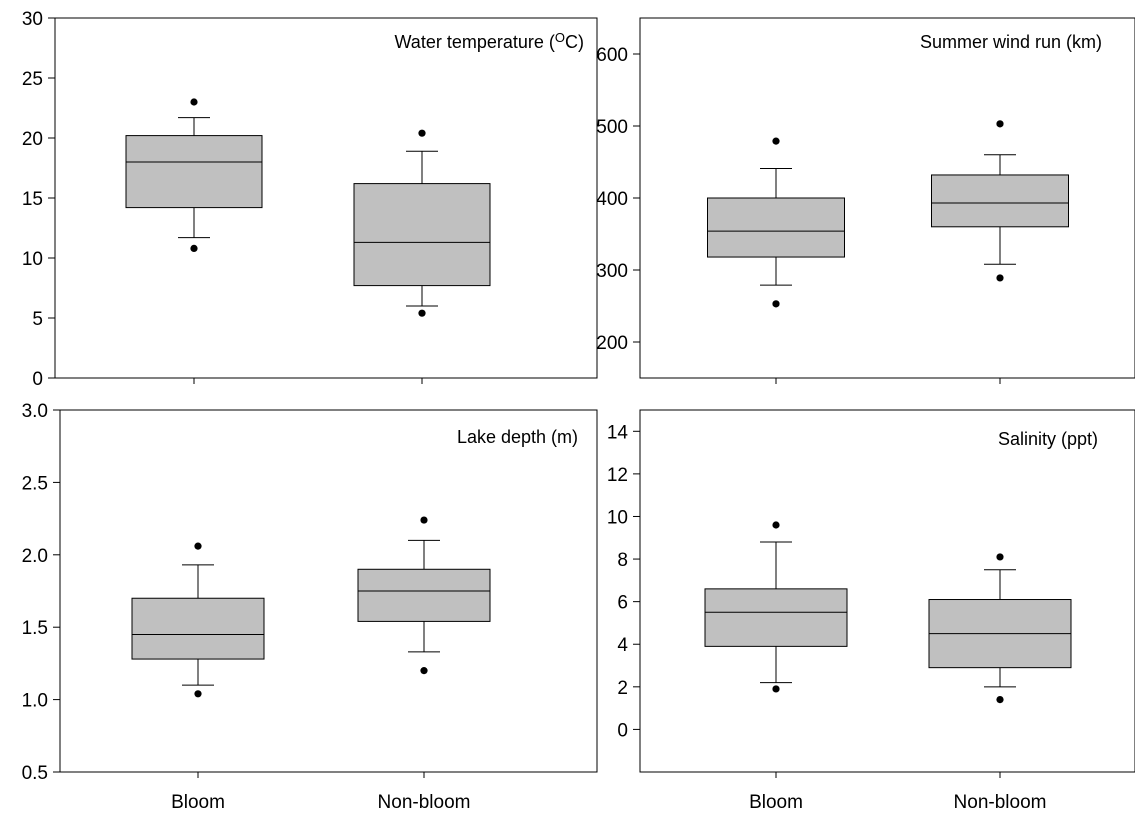 The image size is (1135, 813). Describe the element at coordinates (622, 645) in the screenshot. I see `y-tick-label: 4` at that location.